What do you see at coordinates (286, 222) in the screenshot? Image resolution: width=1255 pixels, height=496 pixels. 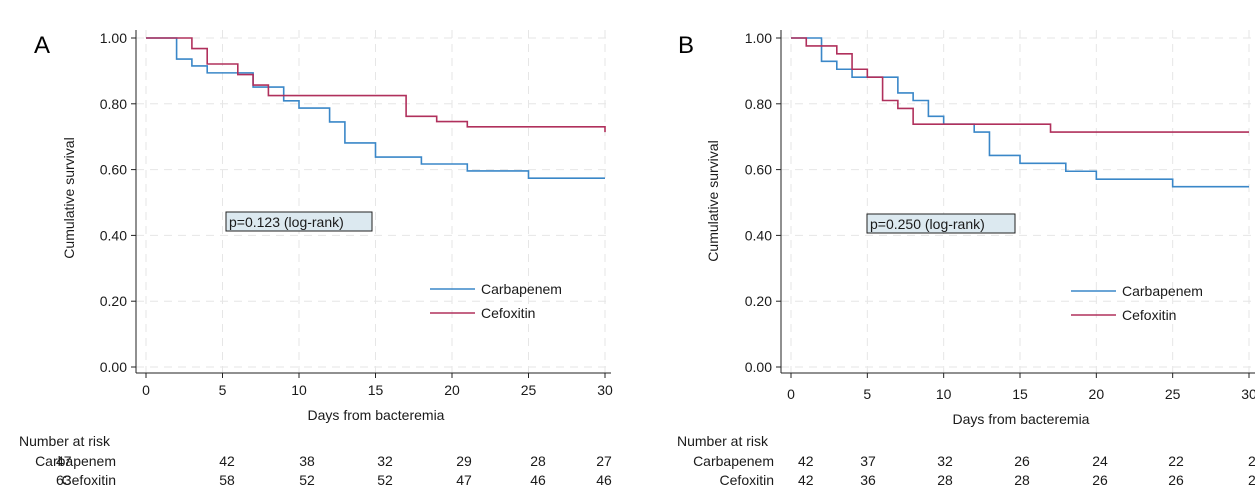 I see `pvalue-text: p=0.123 (log-rank)` at bounding box center [286, 222].